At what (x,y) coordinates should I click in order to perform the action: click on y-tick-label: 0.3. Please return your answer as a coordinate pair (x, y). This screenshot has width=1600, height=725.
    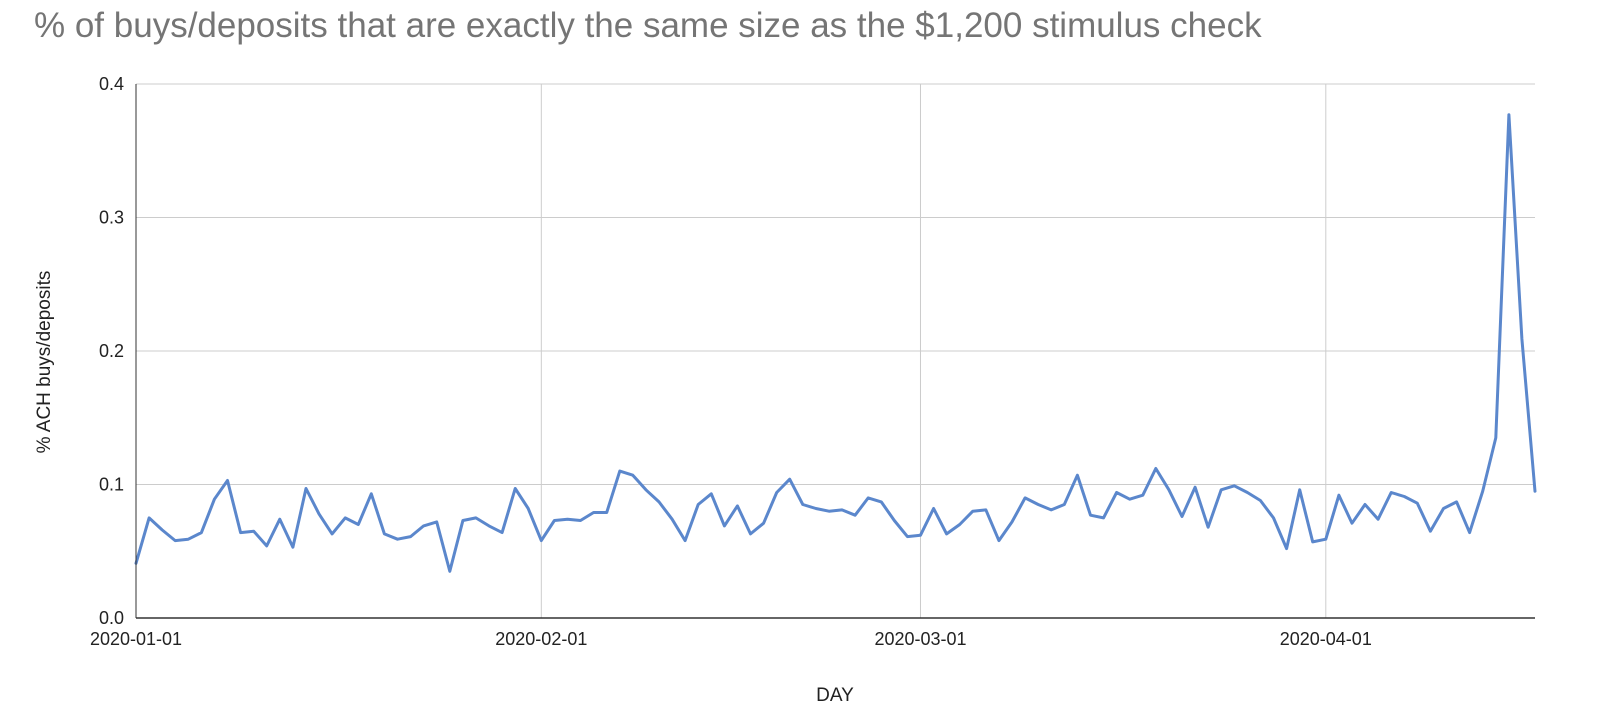
    Looking at the image, I should click on (111, 218).